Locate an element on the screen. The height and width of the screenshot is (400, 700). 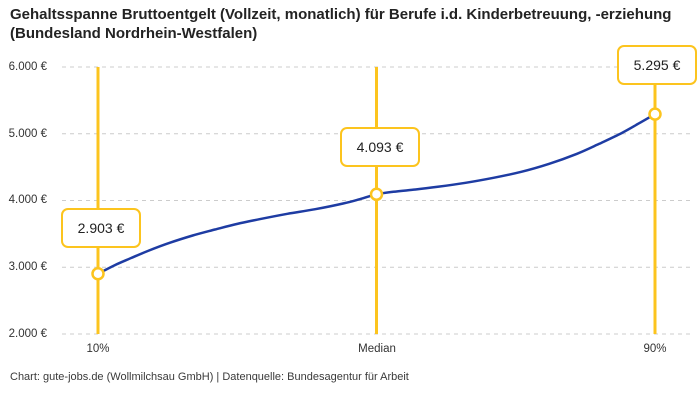
y-axis-tick-label: 6.000 € is located at coordinates (27, 67).